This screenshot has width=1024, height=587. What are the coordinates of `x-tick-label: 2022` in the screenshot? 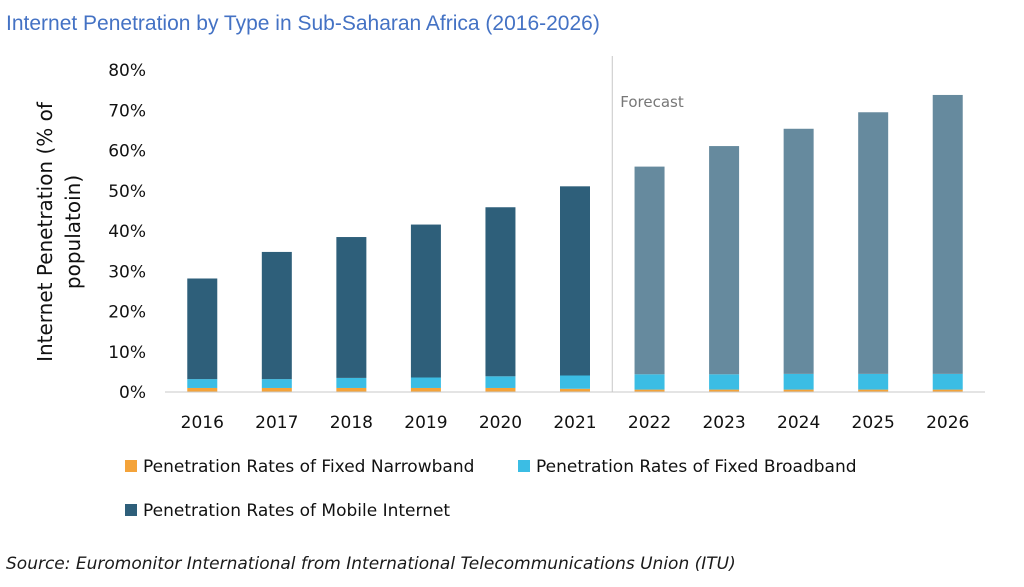 It's located at (649, 423).